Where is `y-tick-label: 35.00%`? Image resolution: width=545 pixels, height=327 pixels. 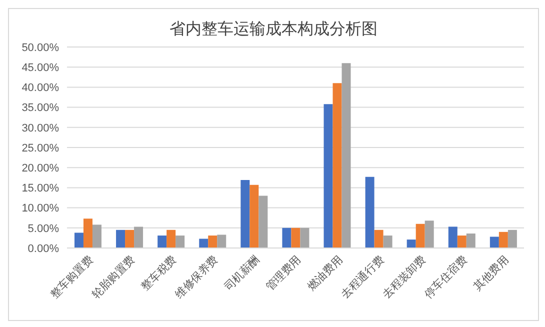
y-tick-label: 35.00% is located at coordinates (41, 108).